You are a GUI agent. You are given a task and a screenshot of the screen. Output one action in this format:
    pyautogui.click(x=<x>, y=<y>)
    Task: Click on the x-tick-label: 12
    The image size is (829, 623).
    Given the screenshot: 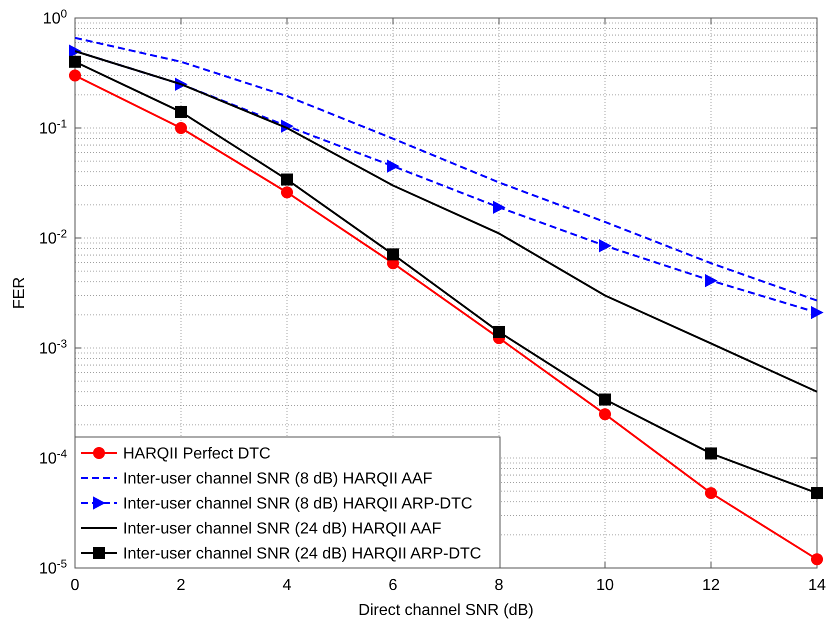 What is the action you would take?
    pyautogui.click(x=711, y=585)
    